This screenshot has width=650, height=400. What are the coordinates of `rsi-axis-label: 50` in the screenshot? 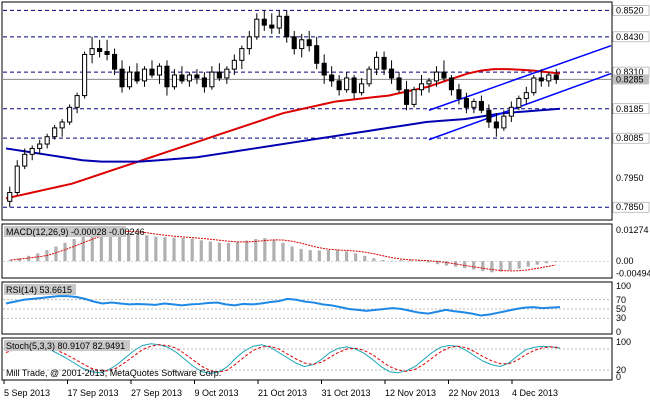 It's located at (621, 309).